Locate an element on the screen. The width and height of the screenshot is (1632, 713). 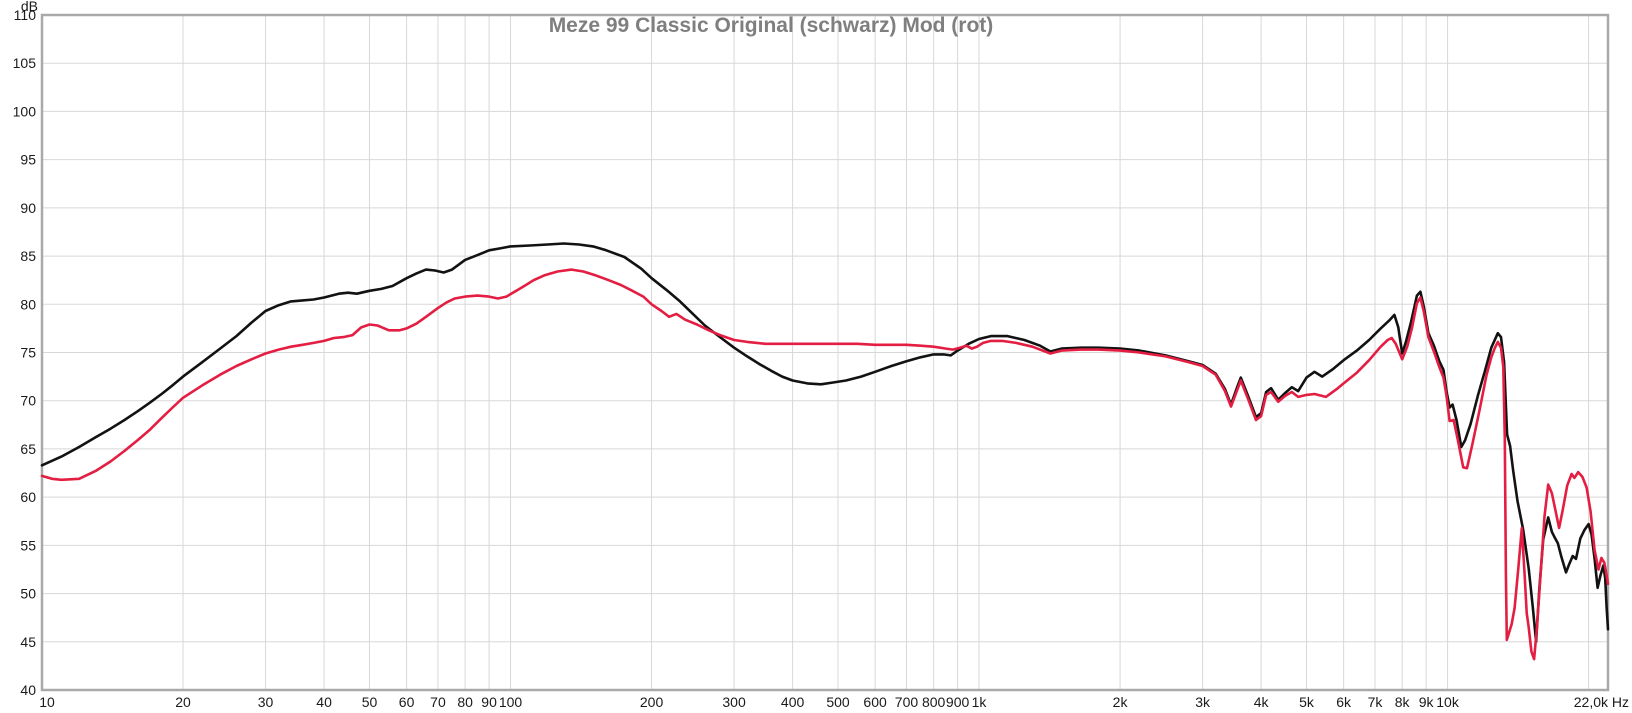
x-tick-label: 300 is located at coordinates (734, 702).